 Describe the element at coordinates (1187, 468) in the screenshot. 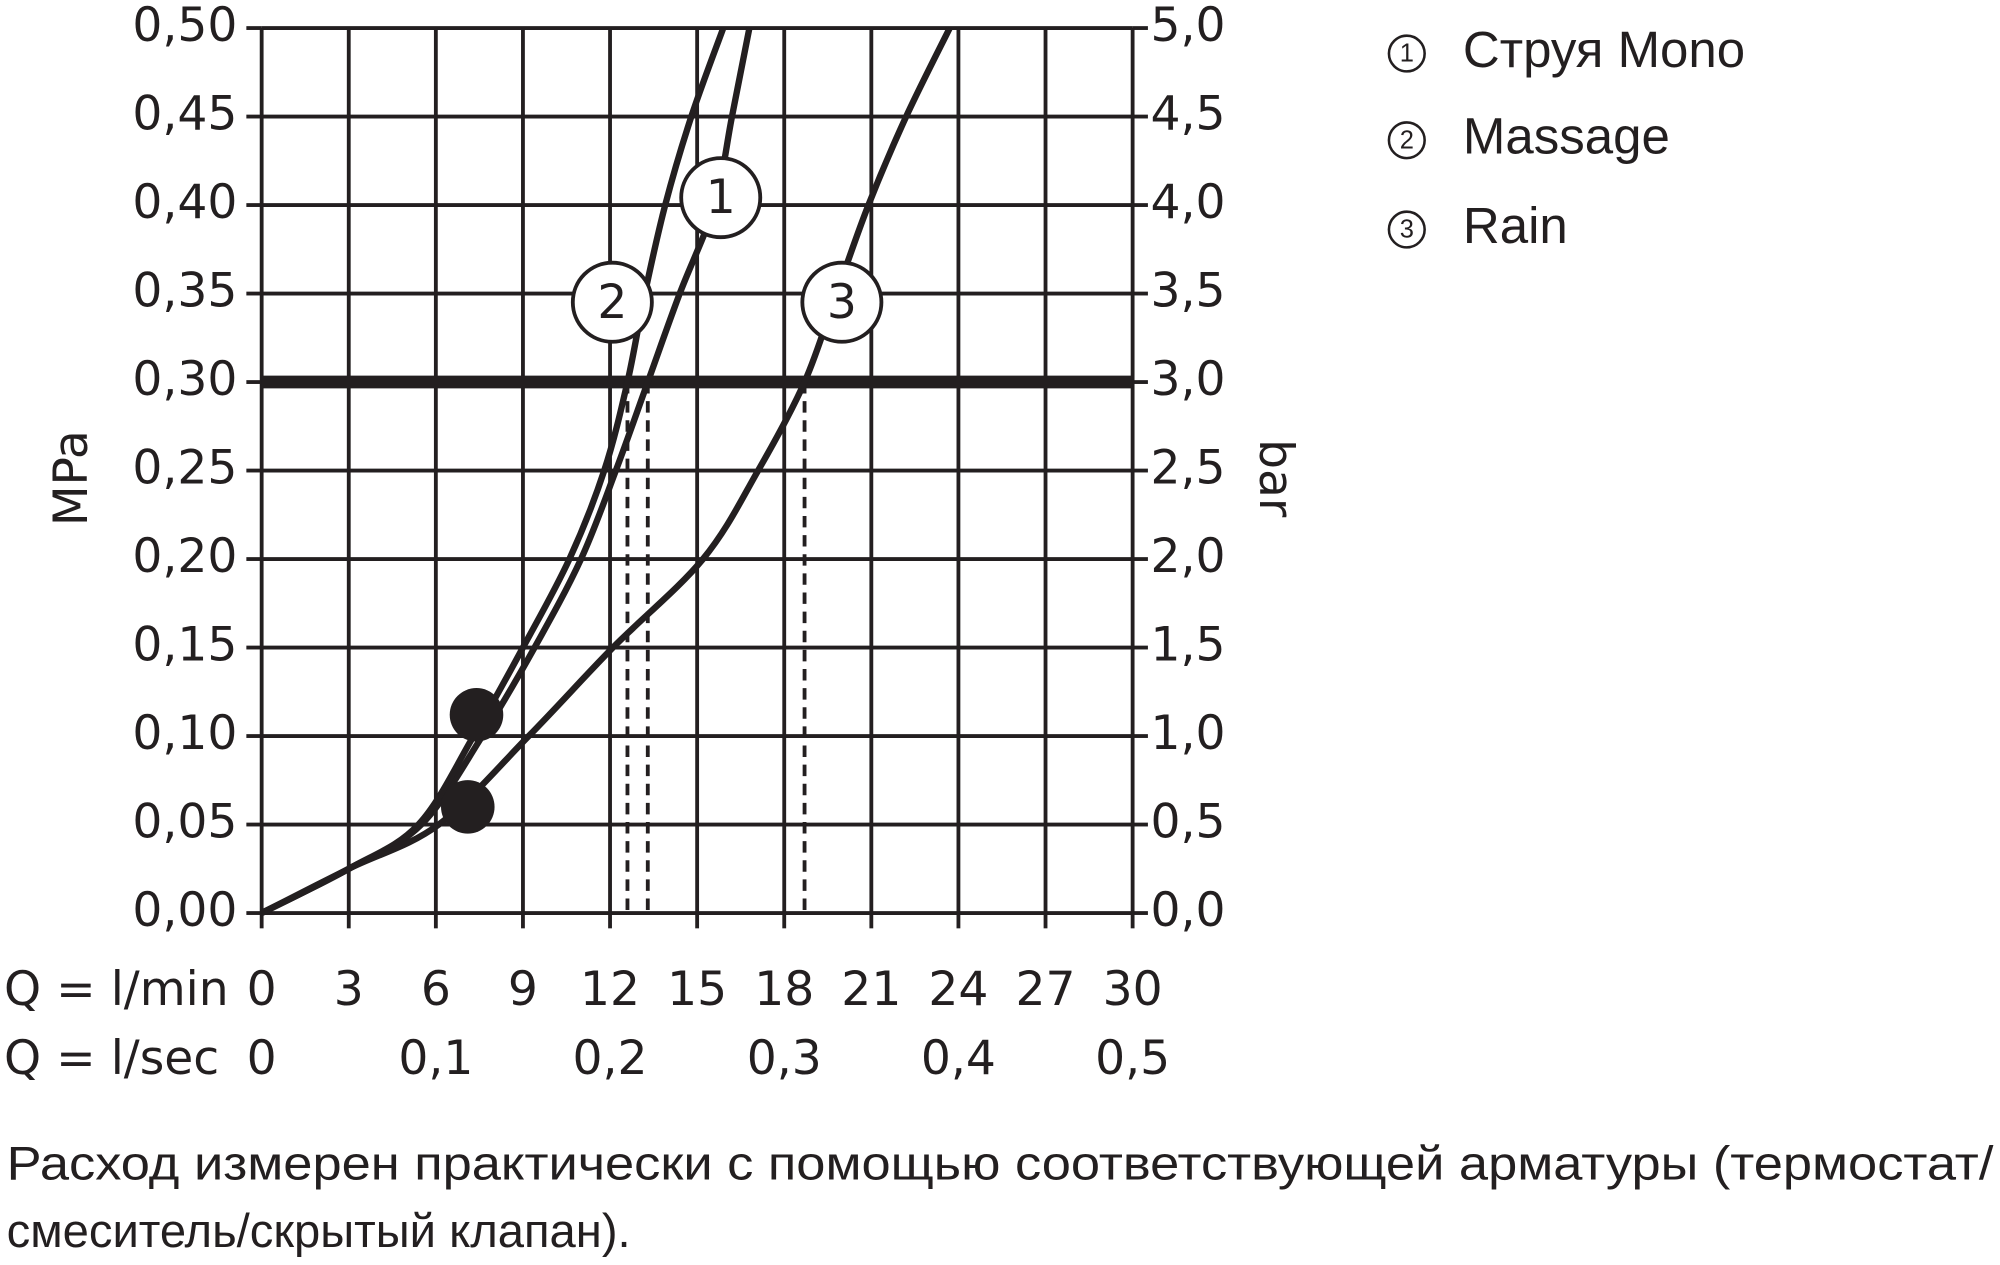

I see `y2-tick-label: 2,5` at that location.